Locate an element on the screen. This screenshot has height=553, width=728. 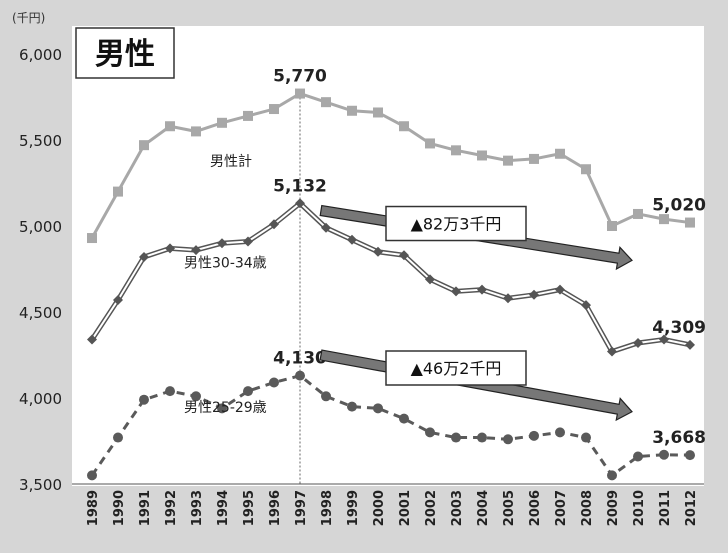
y-tick-label: 5,500 is located at coordinates (40, 141).